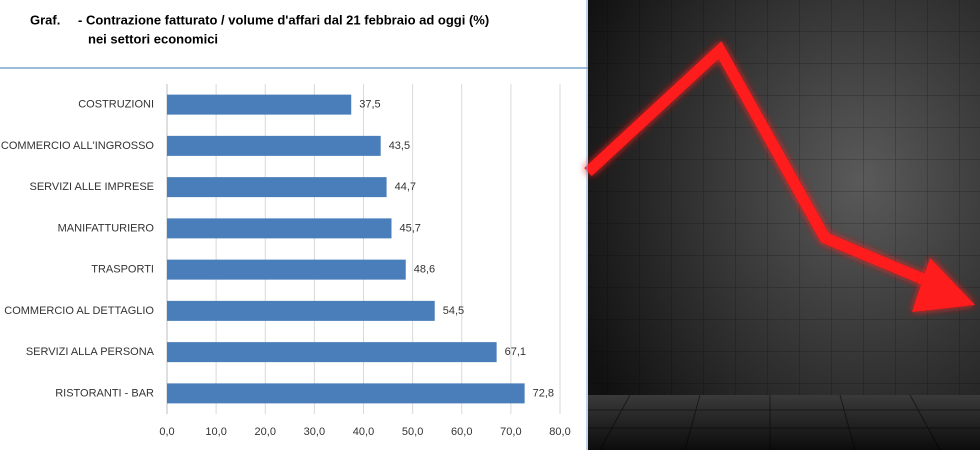  Describe the element at coordinates (215, 432) in the screenshot. I see `x-tick-label: 10,0` at that location.